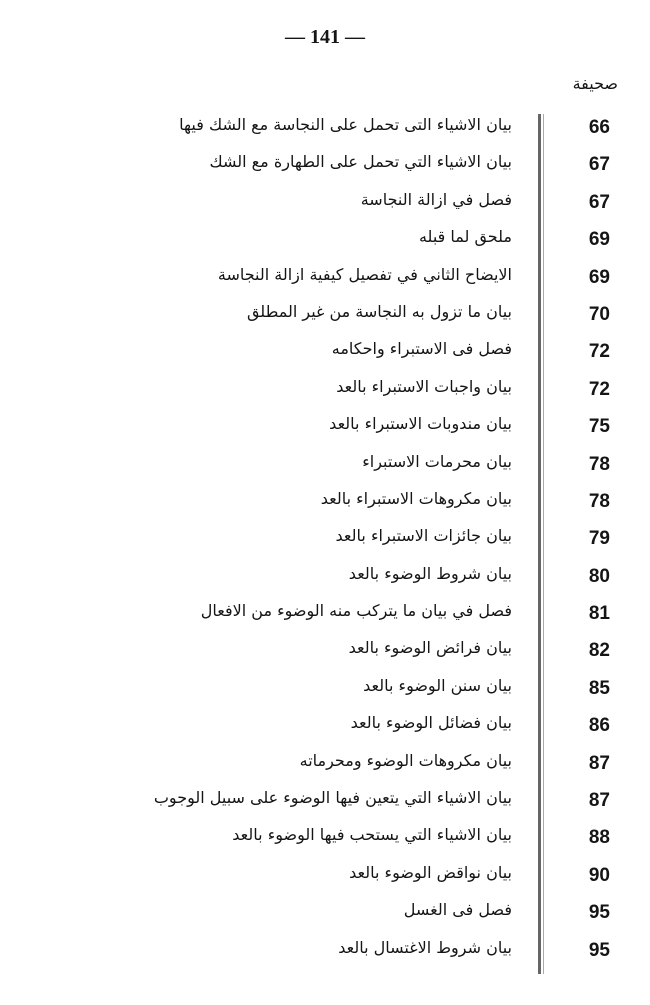 This screenshot has width=650, height=1005. I want to click on toc-entry: 78 بيان مكروهات الاستبراء بالعد, so click(325, 504).